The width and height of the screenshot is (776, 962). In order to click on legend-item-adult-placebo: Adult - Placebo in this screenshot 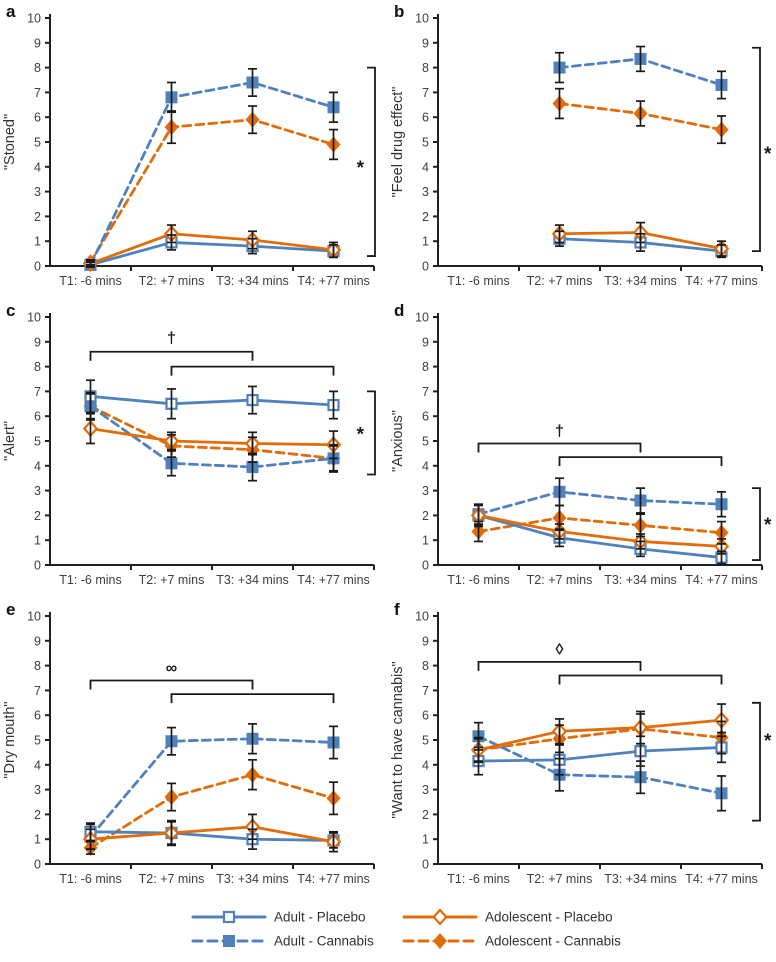, I will do `click(278, 917)`.